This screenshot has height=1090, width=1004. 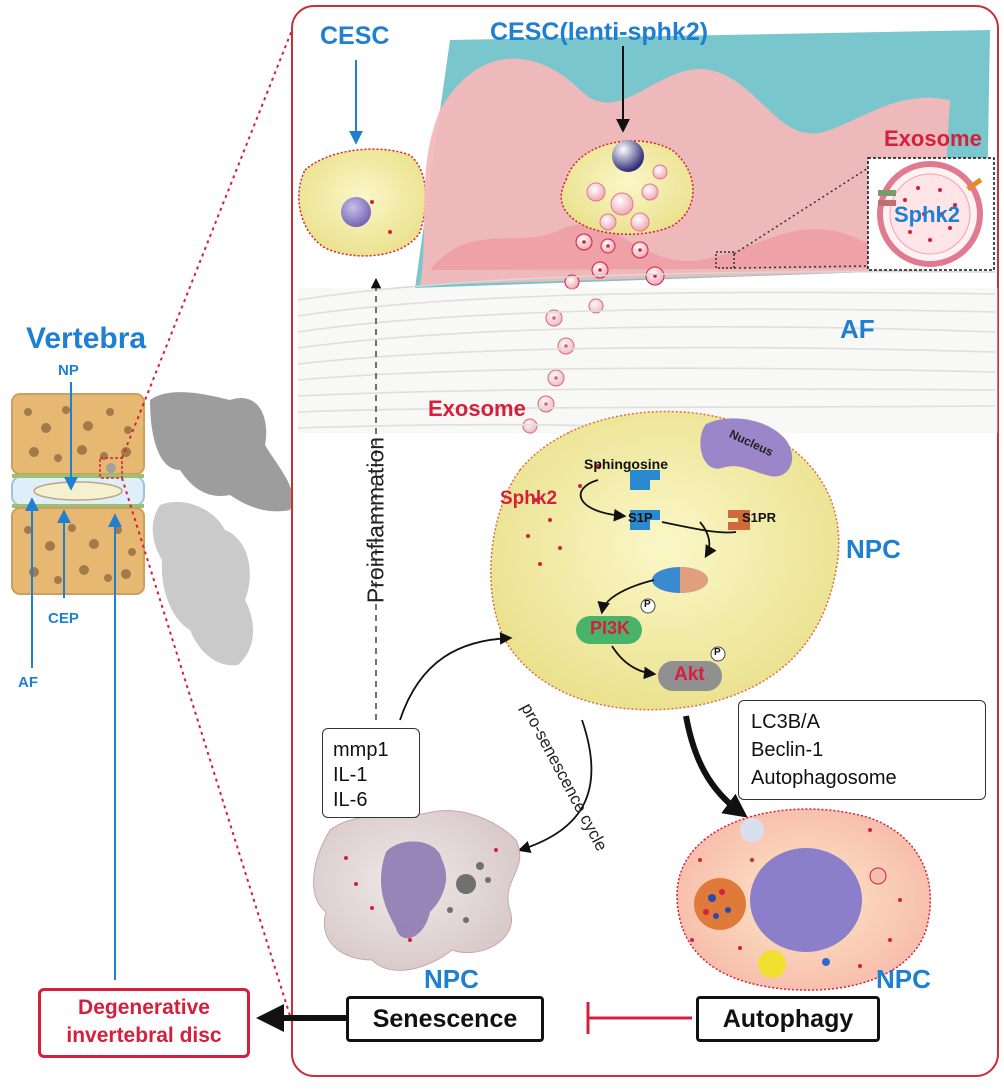 What do you see at coordinates (355, 36) in the screenshot?
I see `cesc-label: CESC` at bounding box center [355, 36].